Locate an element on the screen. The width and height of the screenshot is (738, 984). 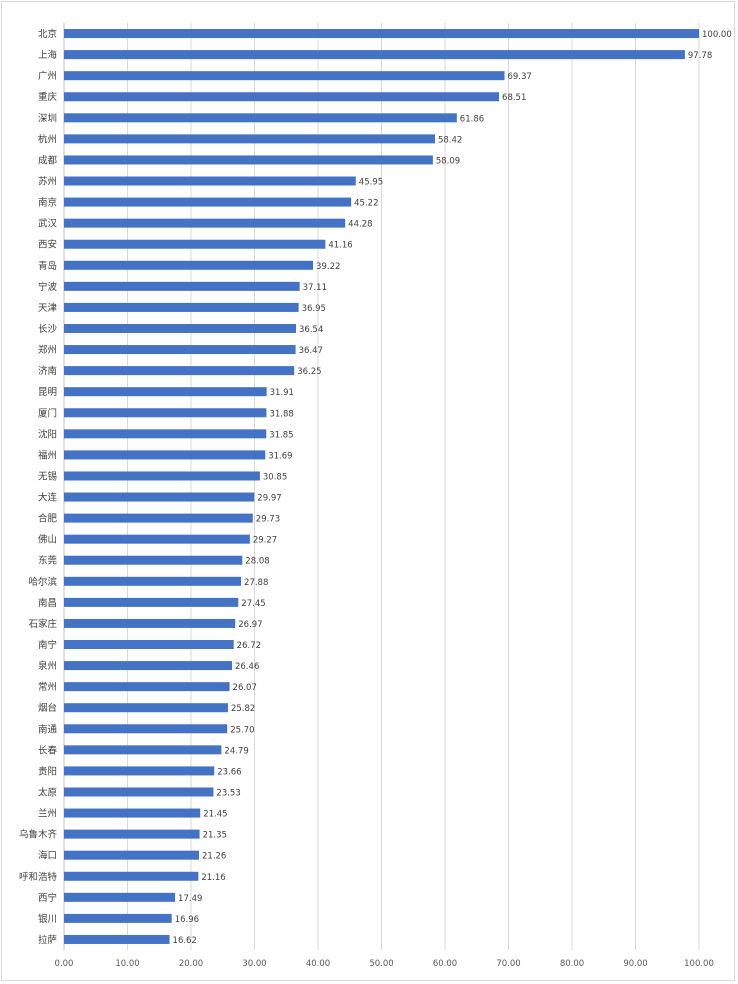
data-label: 30.85 is located at coordinates (275, 477).